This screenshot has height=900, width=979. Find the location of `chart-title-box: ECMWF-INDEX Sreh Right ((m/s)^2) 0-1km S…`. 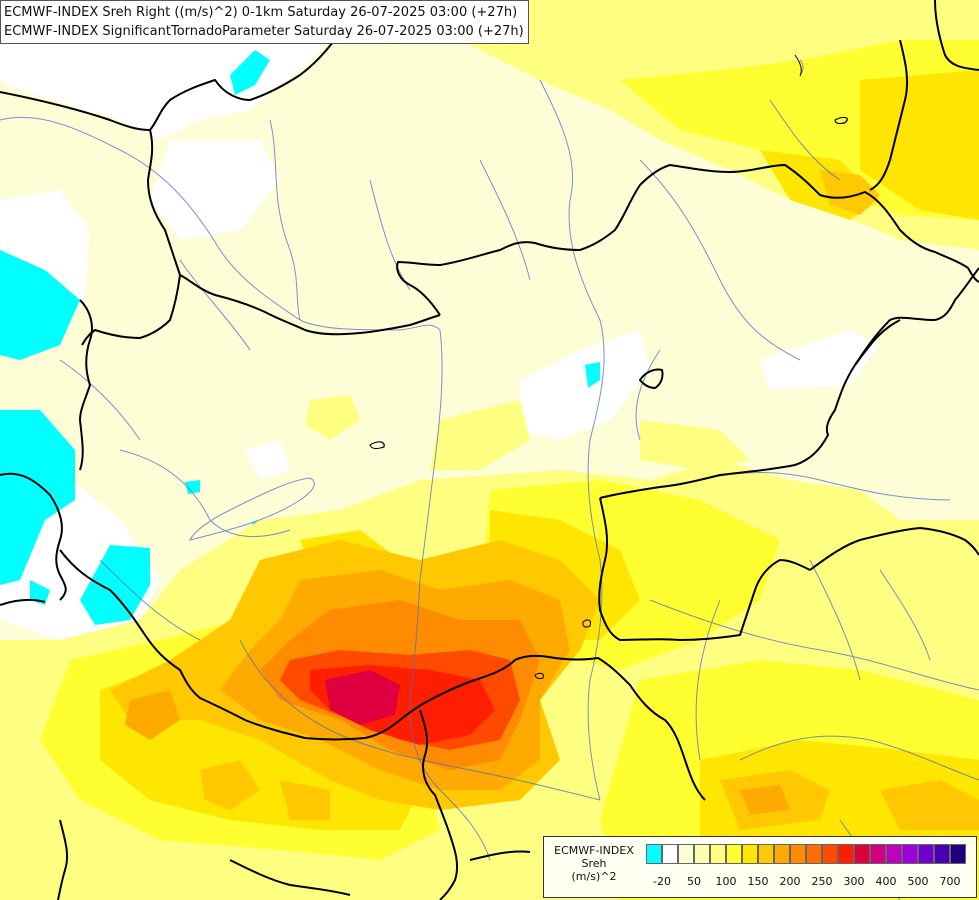

chart-title-box: ECMWF-INDEX Sreh Right ((m/s)^2) 0-1km S… is located at coordinates (264, 22).